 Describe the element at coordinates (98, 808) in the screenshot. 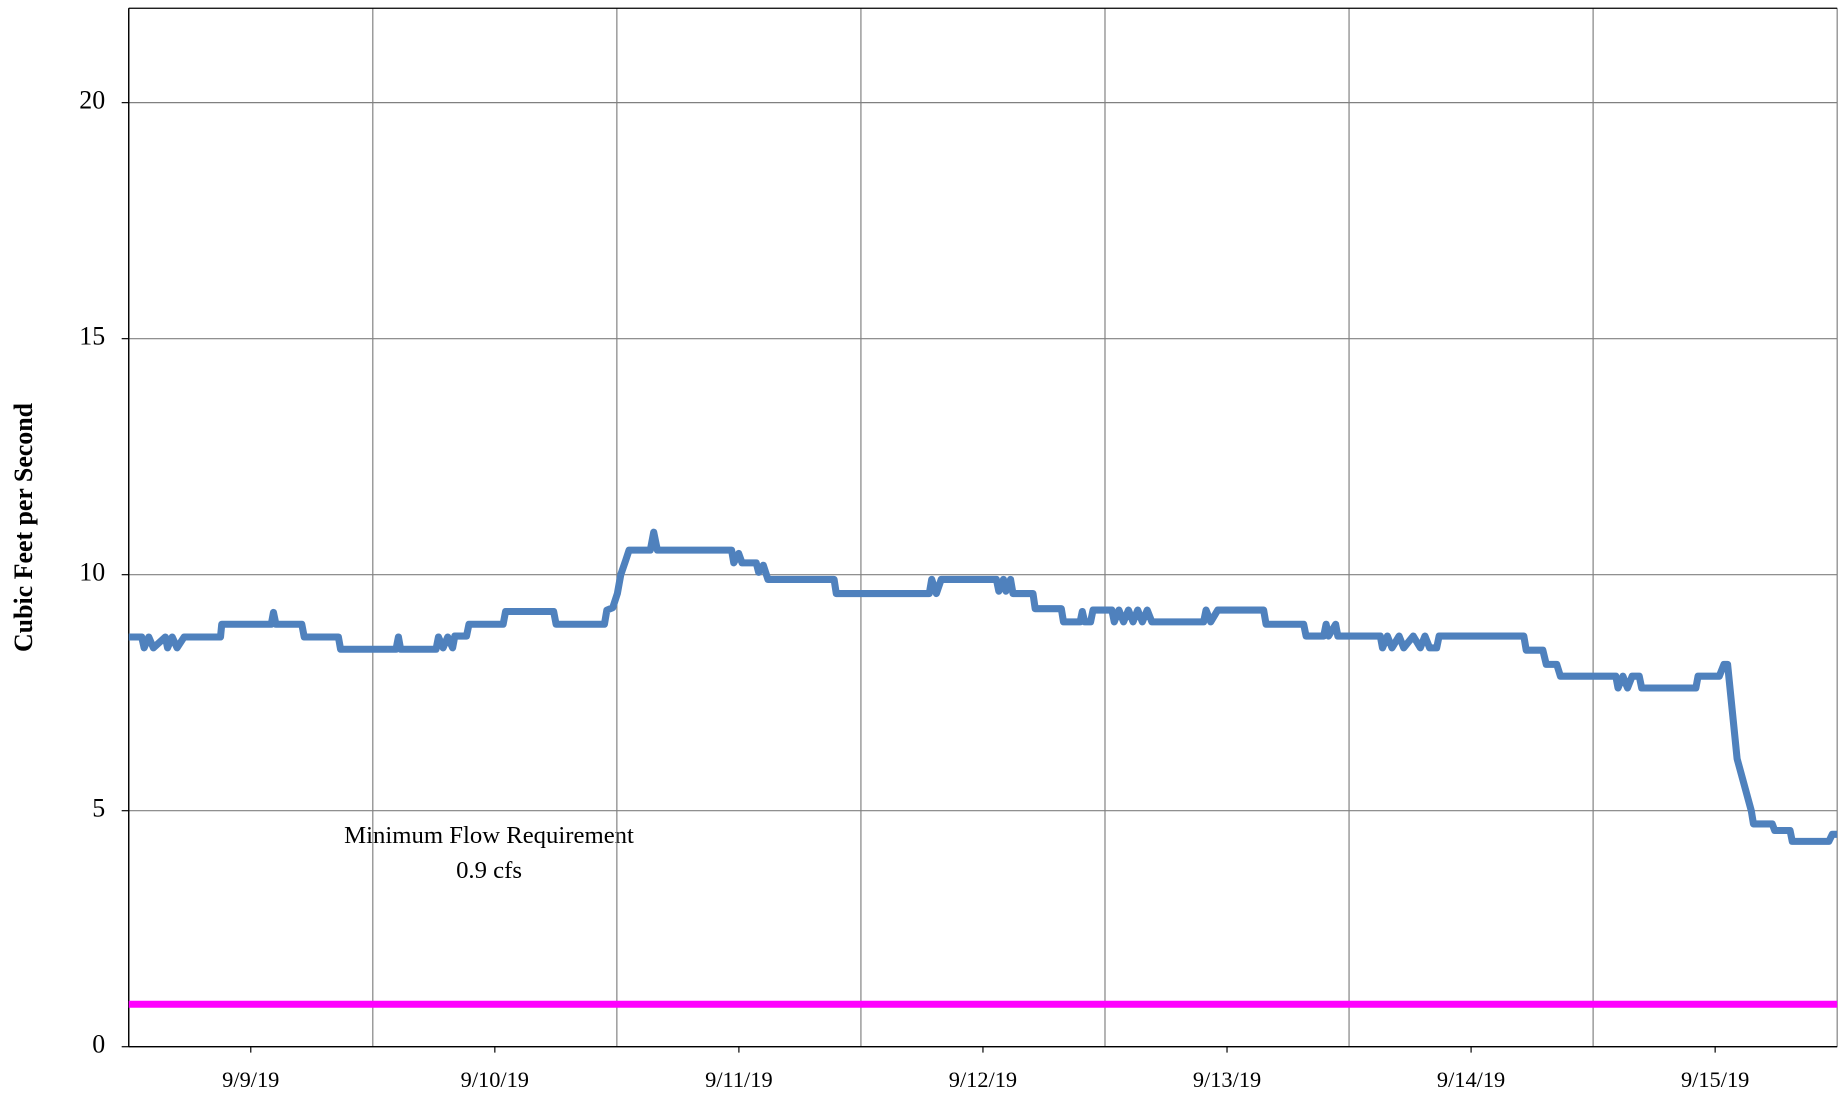

I see `y-tick-label: 5` at that location.